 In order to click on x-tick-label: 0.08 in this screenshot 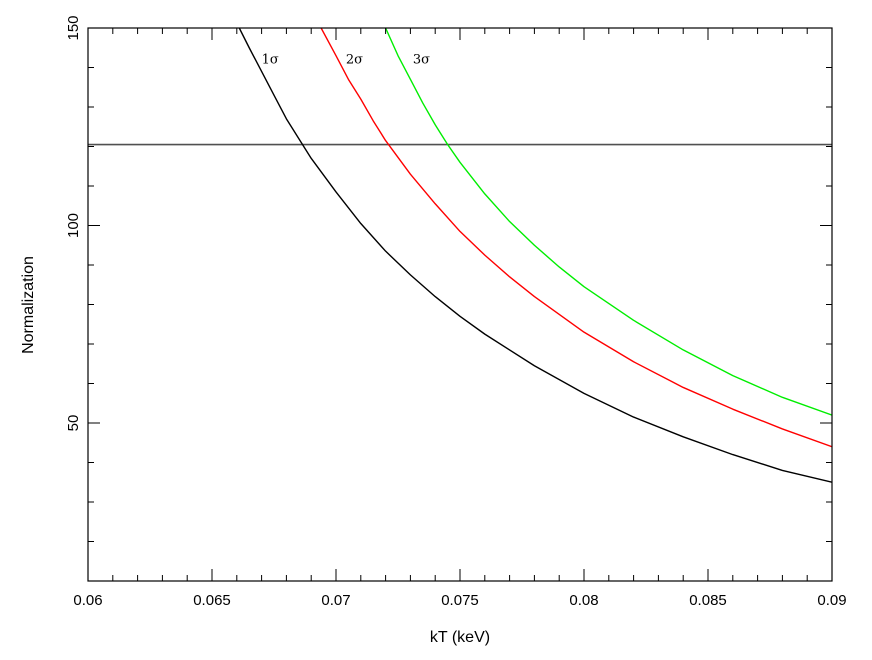, I will do `click(583, 600)`.